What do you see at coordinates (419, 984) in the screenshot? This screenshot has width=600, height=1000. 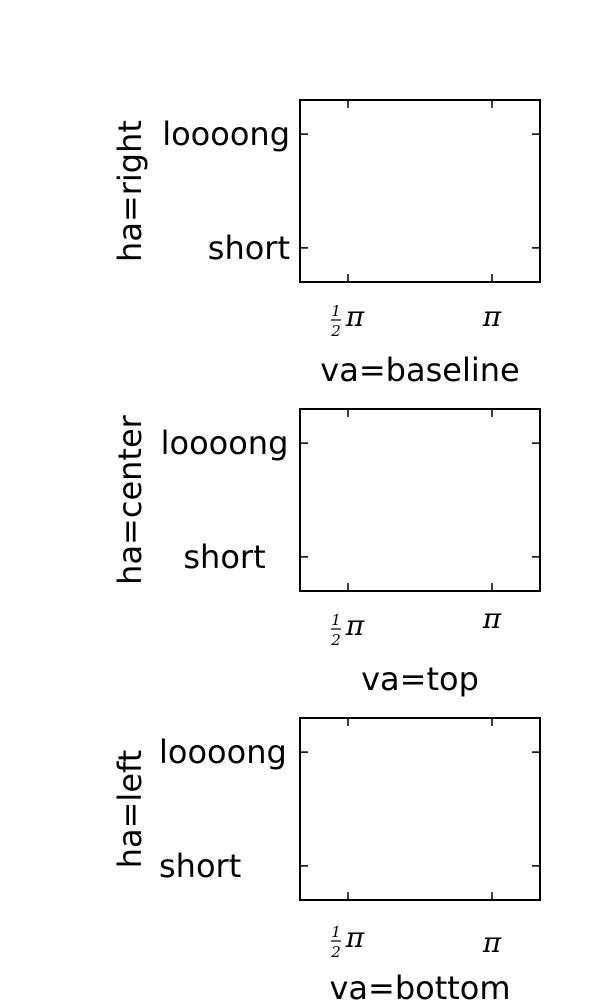 I see `x-axis-label: va=bottom` at bounding box center [419, 984].